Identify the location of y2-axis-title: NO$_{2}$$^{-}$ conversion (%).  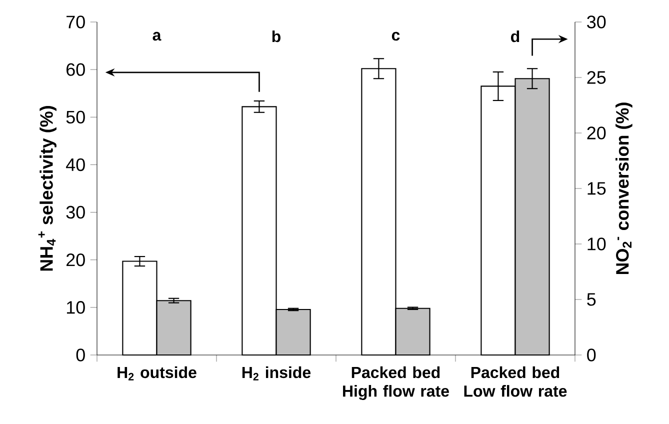
(624, 188).